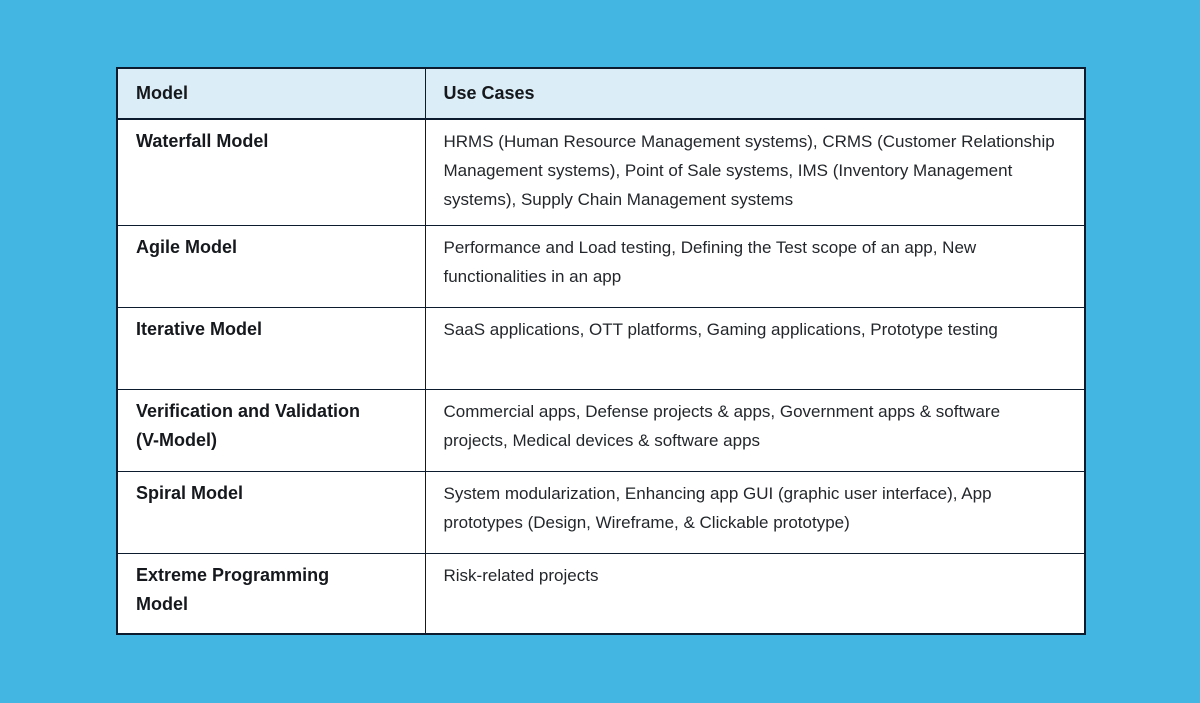 The image size is (1200, 703). Describe the element at coordinates (271, 266) in the screenshot. I see `model-cell: Agile Model` at that location.